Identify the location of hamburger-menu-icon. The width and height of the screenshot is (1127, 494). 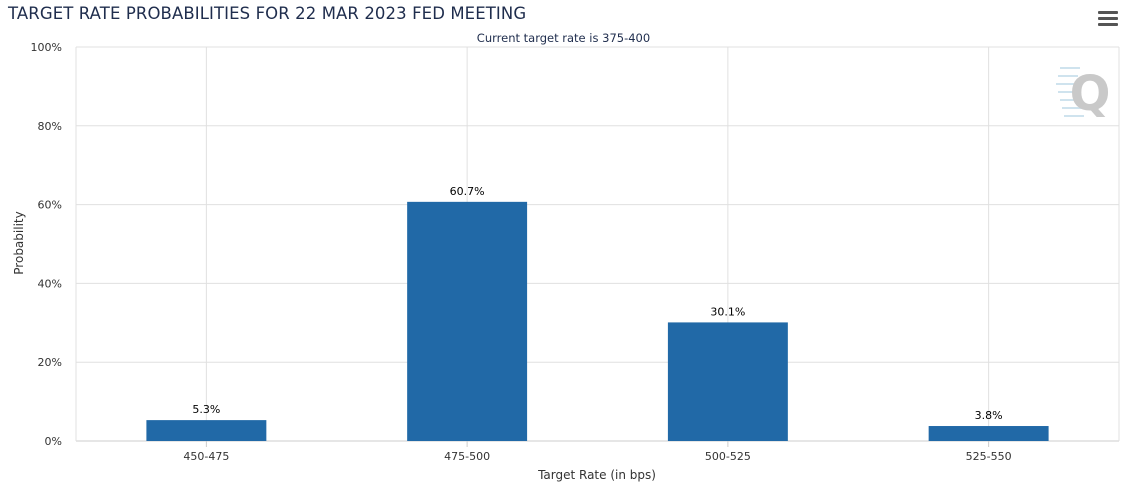
(1108, 19).